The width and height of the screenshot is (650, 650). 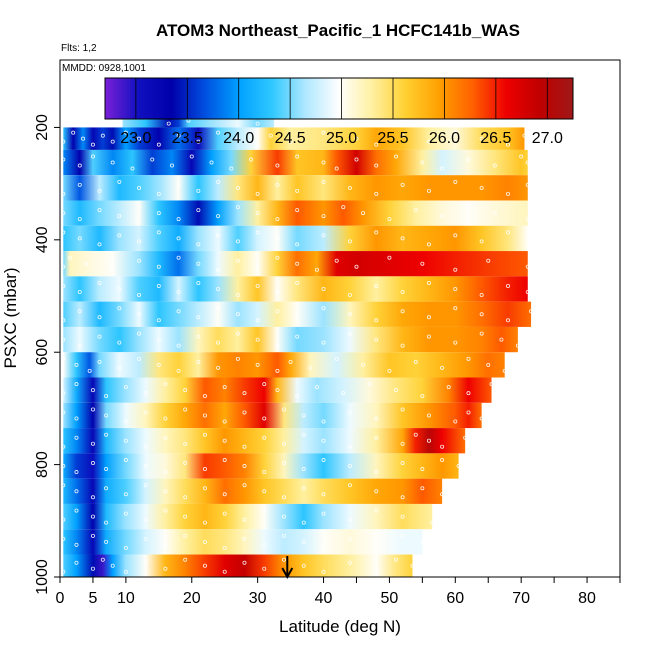 I want to click on flights-label: Flts: 1,2, so click(x=79, y=48).